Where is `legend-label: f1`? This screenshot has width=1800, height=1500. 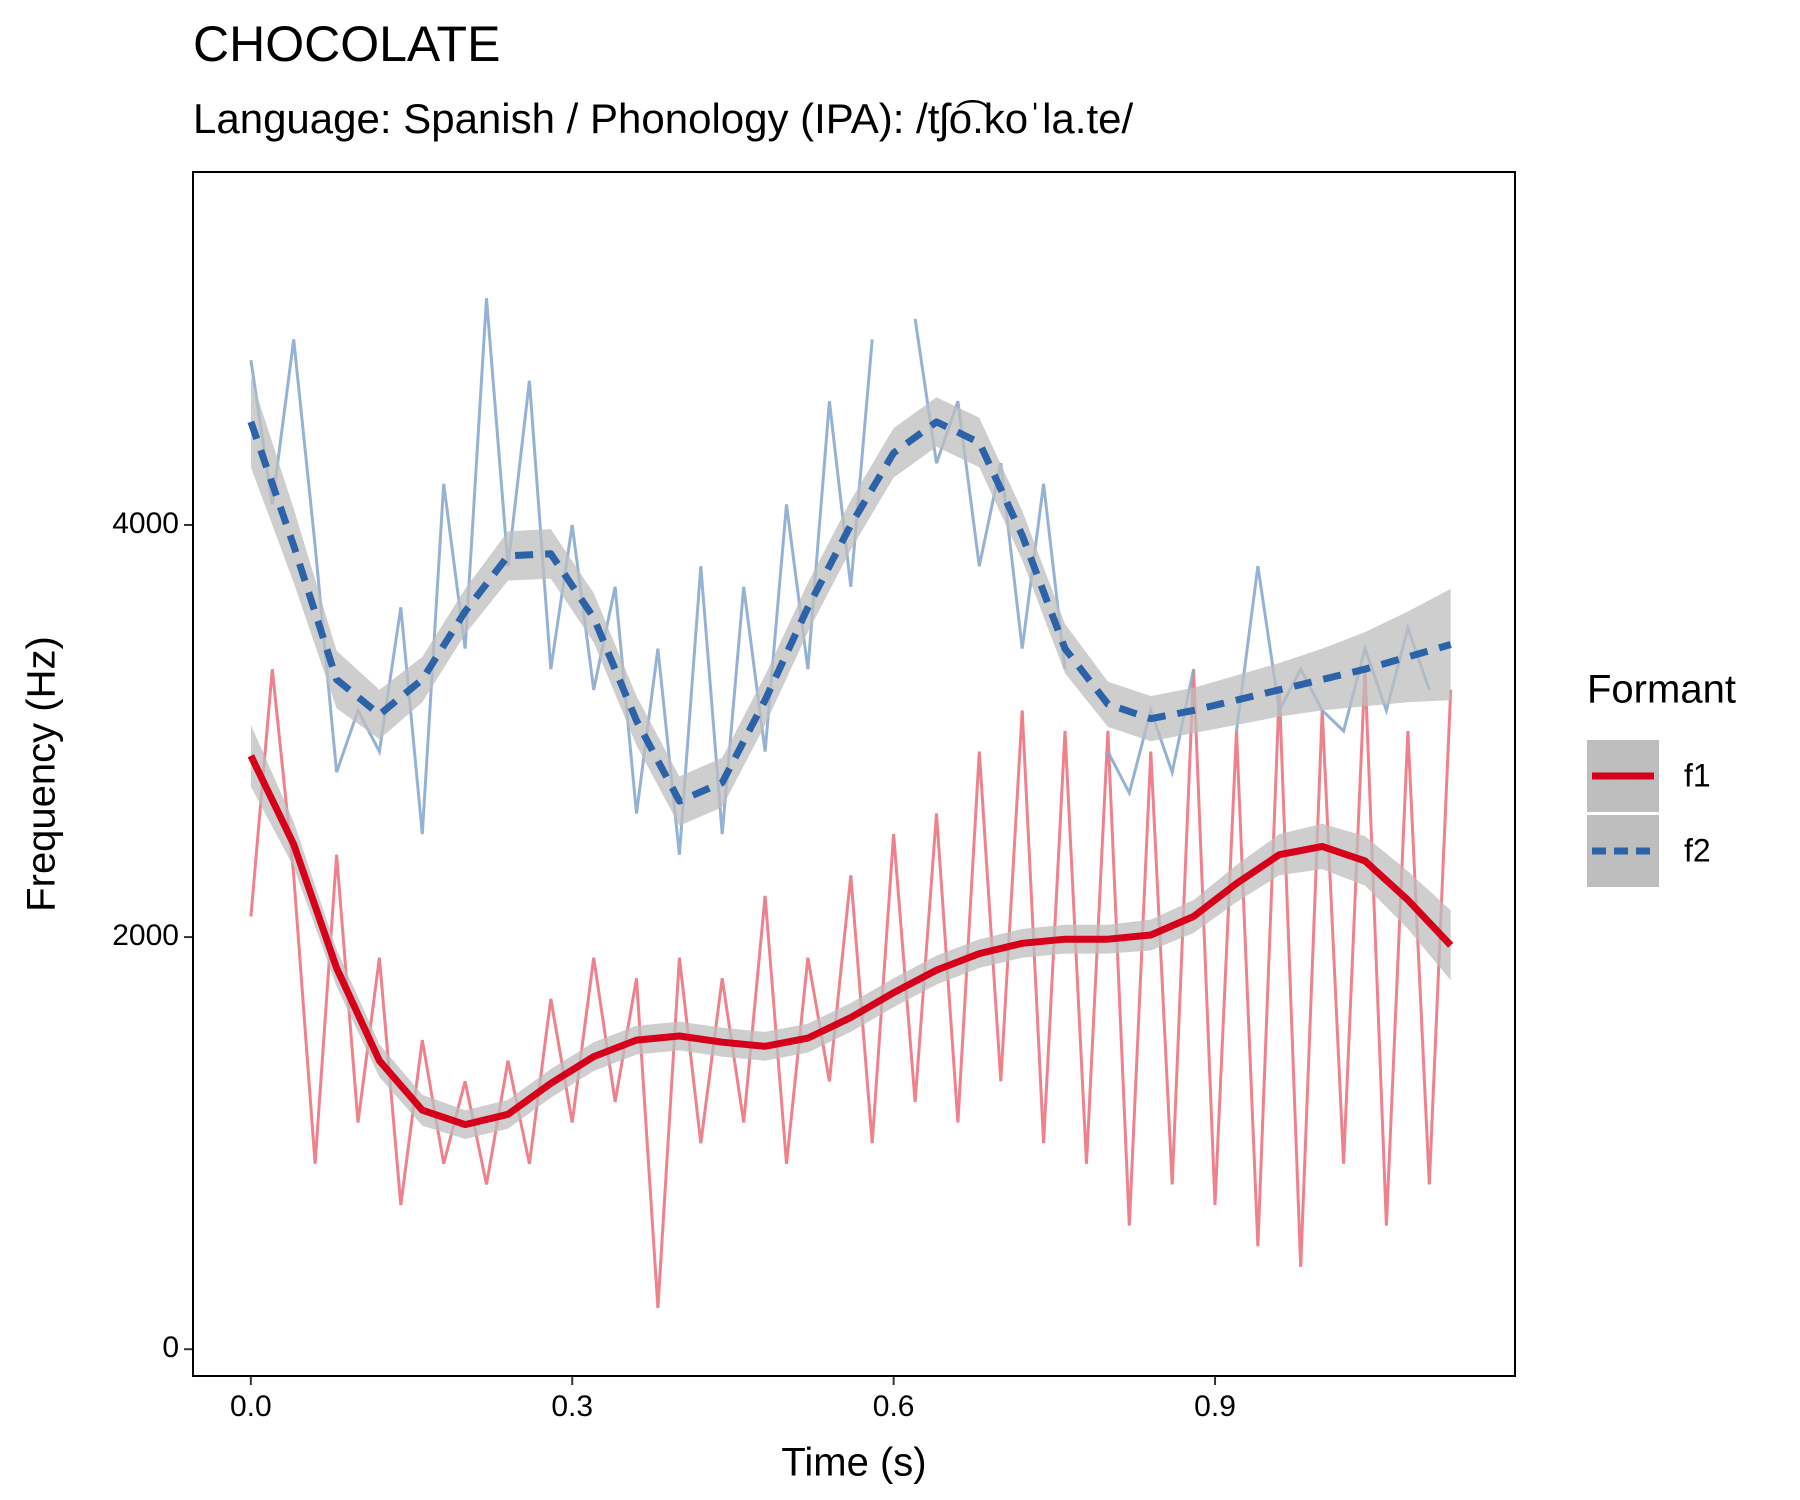 legend-label: f1 is located at coordinates (1697, 775).